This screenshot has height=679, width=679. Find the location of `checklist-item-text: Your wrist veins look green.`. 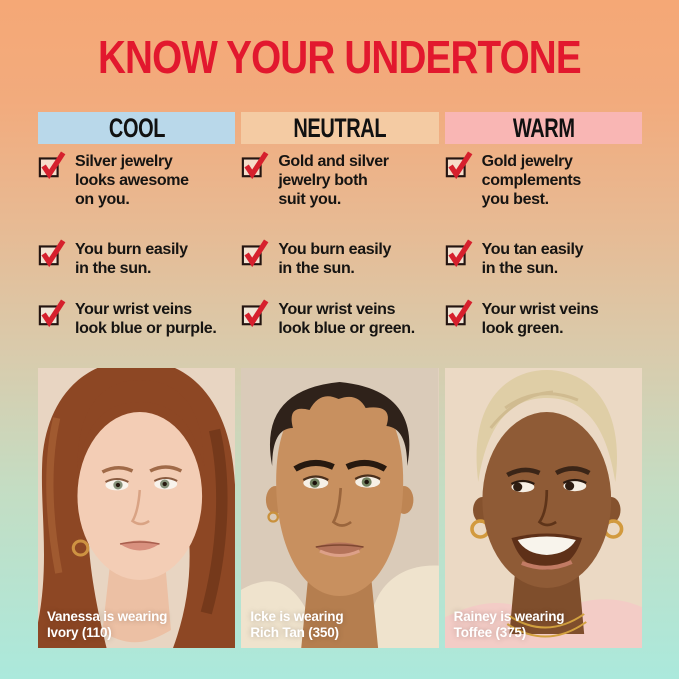

checklist-item-text: Your wrist veins look green. is located at coordinates (540, 319).